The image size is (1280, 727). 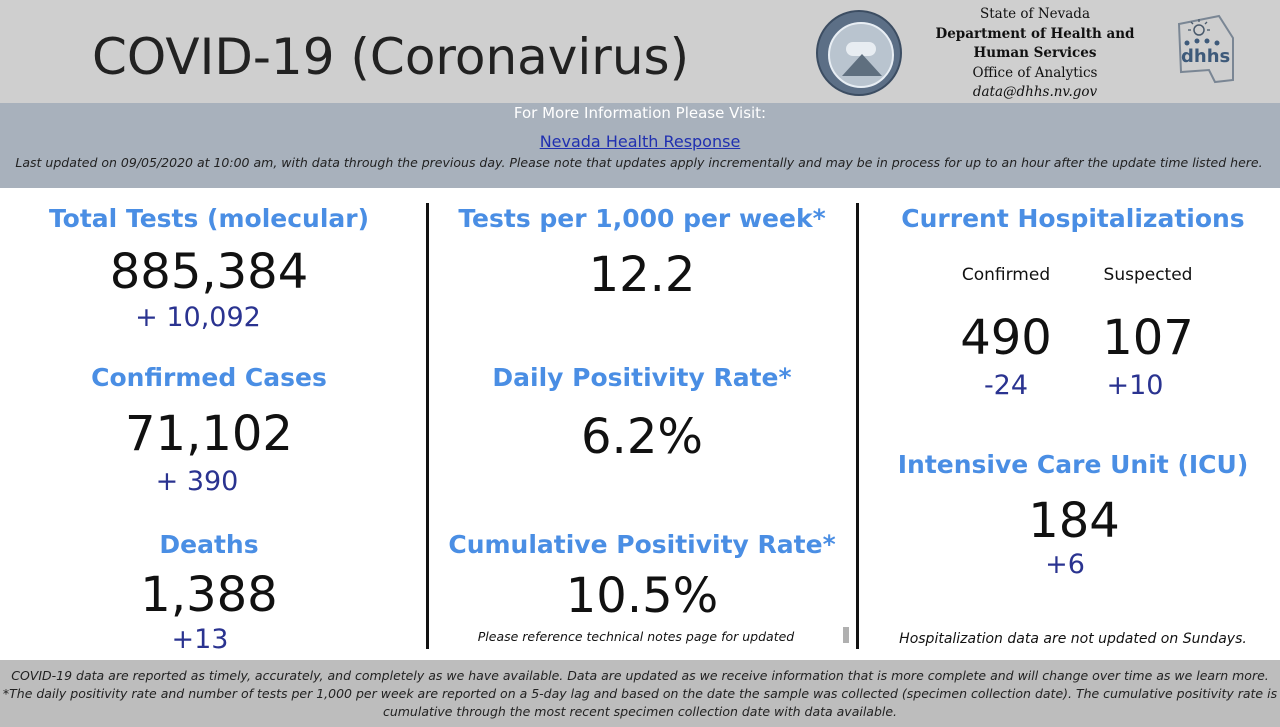 I want to click on icu-label: Intensive Care Unit (ICU), so click(x=1073, y=464).